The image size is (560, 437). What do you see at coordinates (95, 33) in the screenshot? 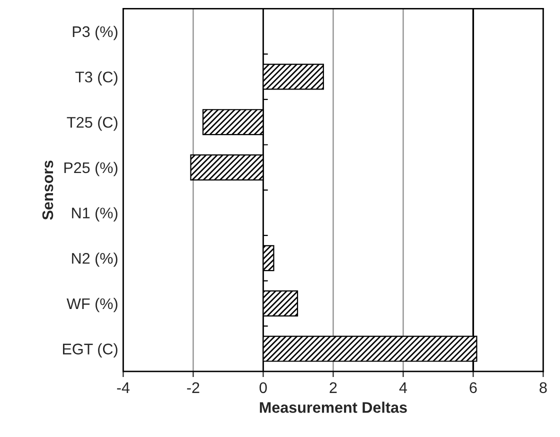
I see `y-tick-label: P3 (%)` at bounding box center [95, 33].